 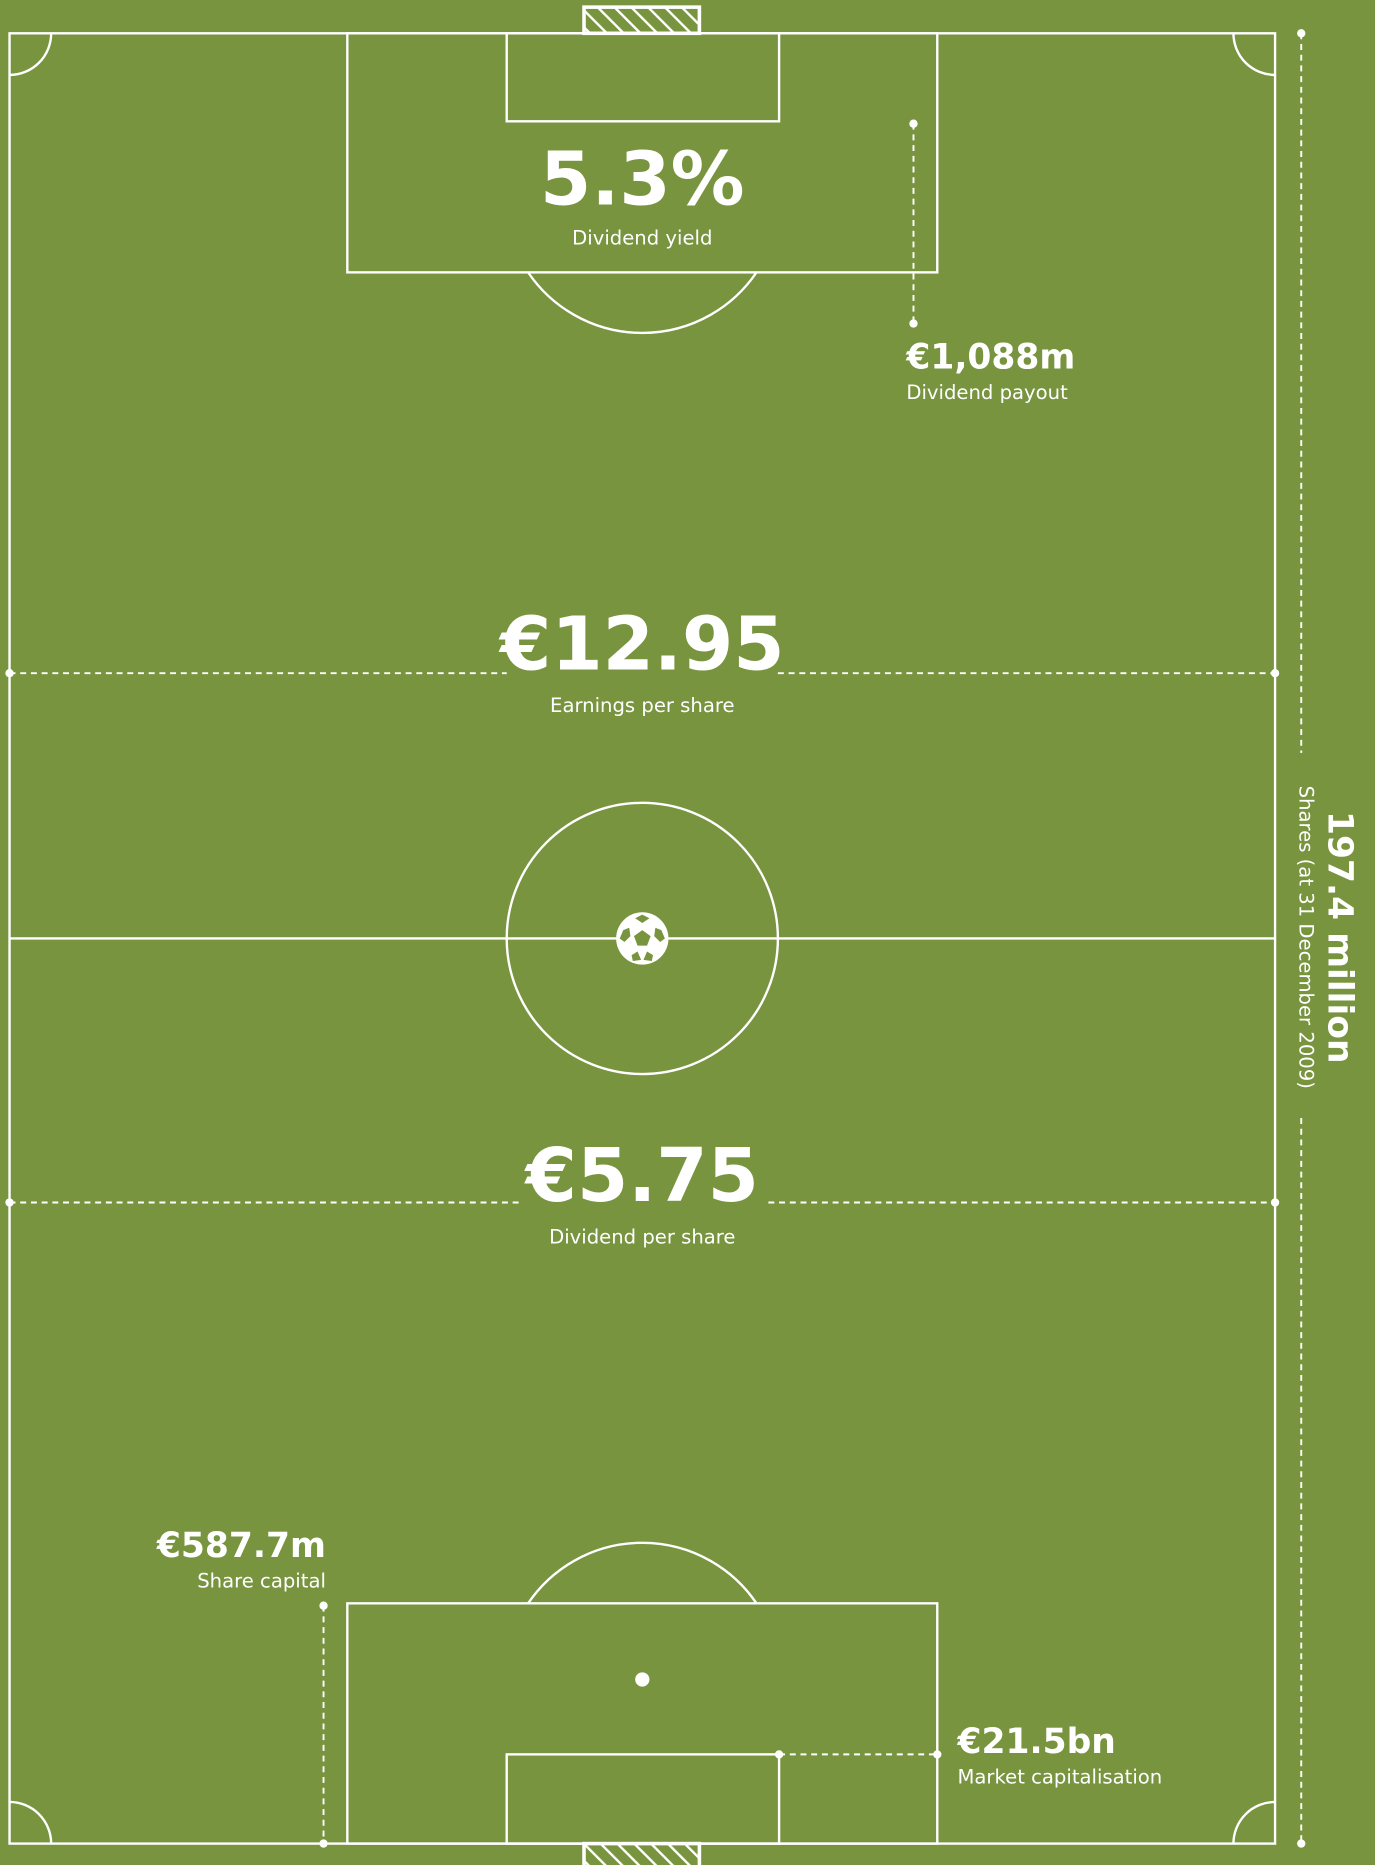 I want to click on stat-label: Dividend yield, so click(x=642, y=238).